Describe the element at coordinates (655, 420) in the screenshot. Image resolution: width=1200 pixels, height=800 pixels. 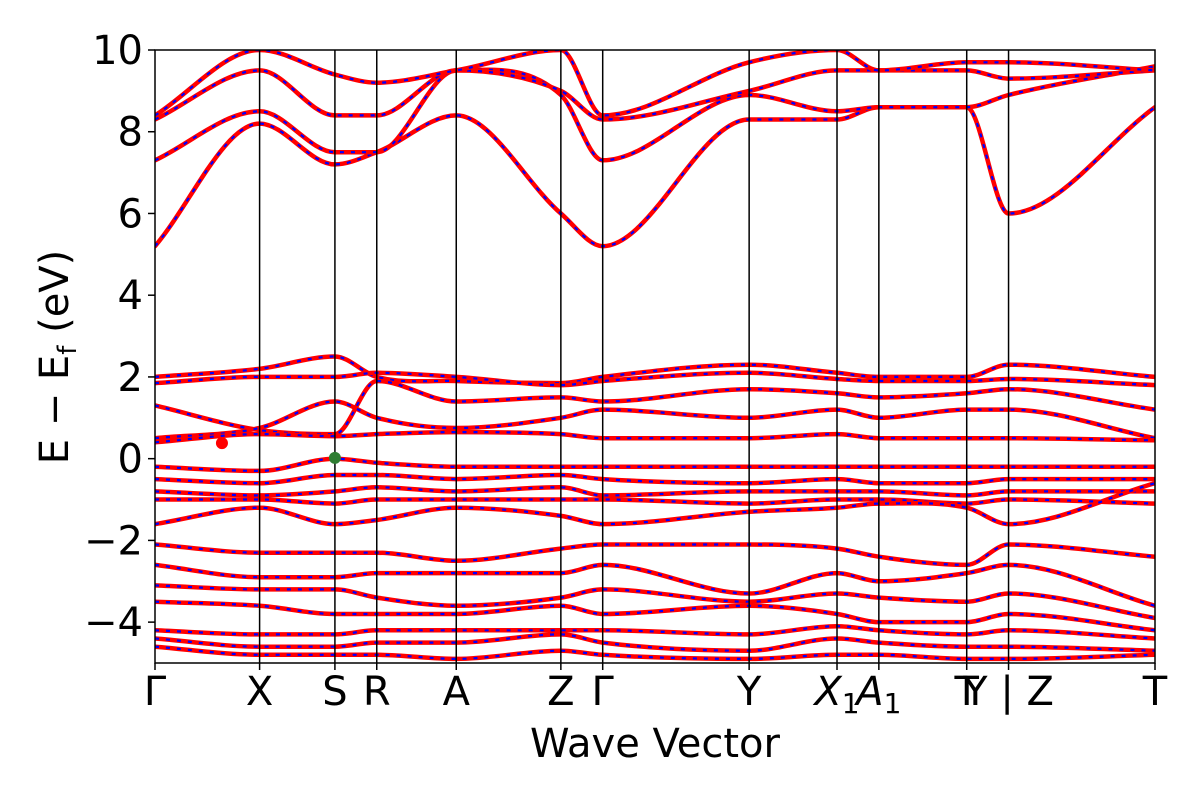
I see `band-7-spin-down` at that location.